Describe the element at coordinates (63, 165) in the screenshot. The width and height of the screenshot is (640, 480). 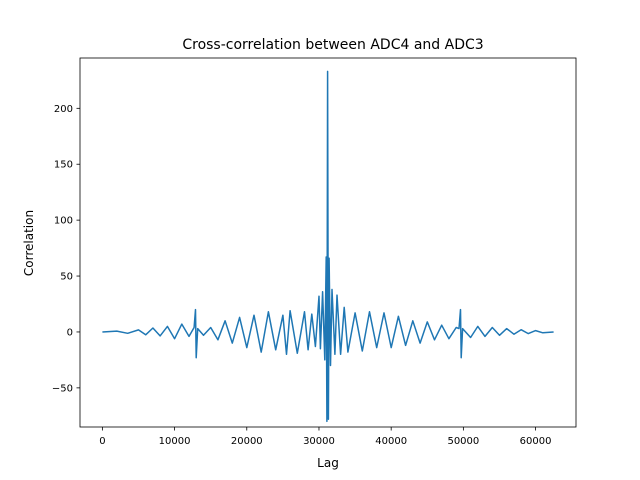
I see `y-tick-label: 150` at that location.